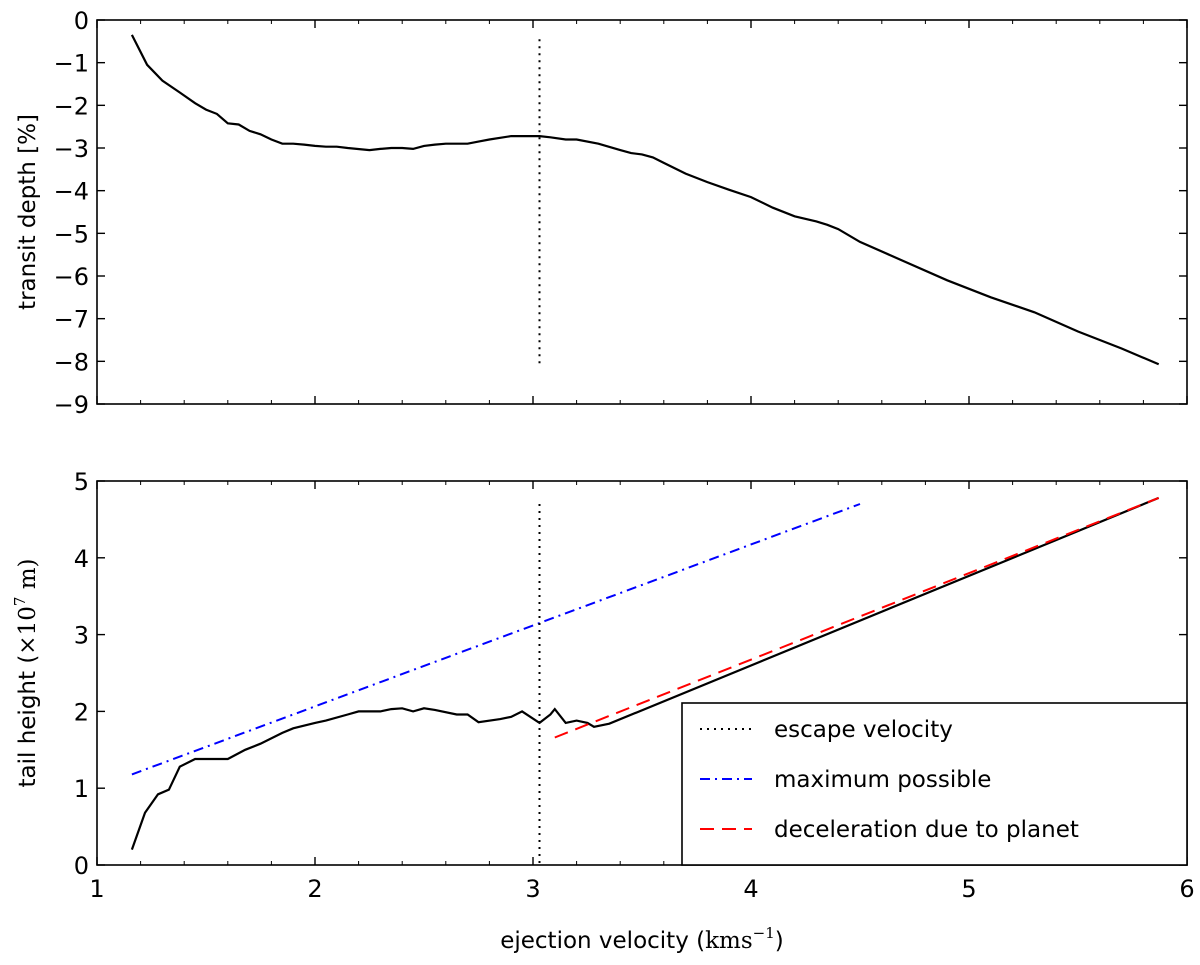 This screenshot has height=965, width=1200. What do you see at coordinates (602, 941) in the screenshot?
I see `x-axis-label-text: ejection velocity (` at bounding box center [602, 941].